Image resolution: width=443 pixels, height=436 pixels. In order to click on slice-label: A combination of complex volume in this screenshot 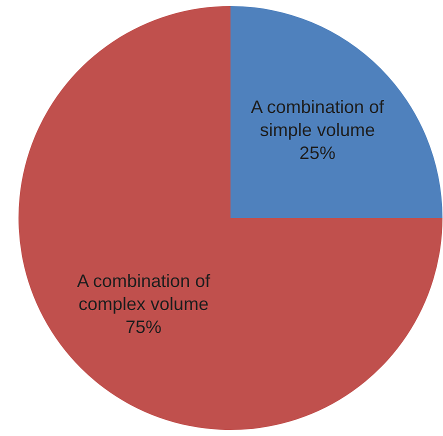, I will do `click(144, 292)`.